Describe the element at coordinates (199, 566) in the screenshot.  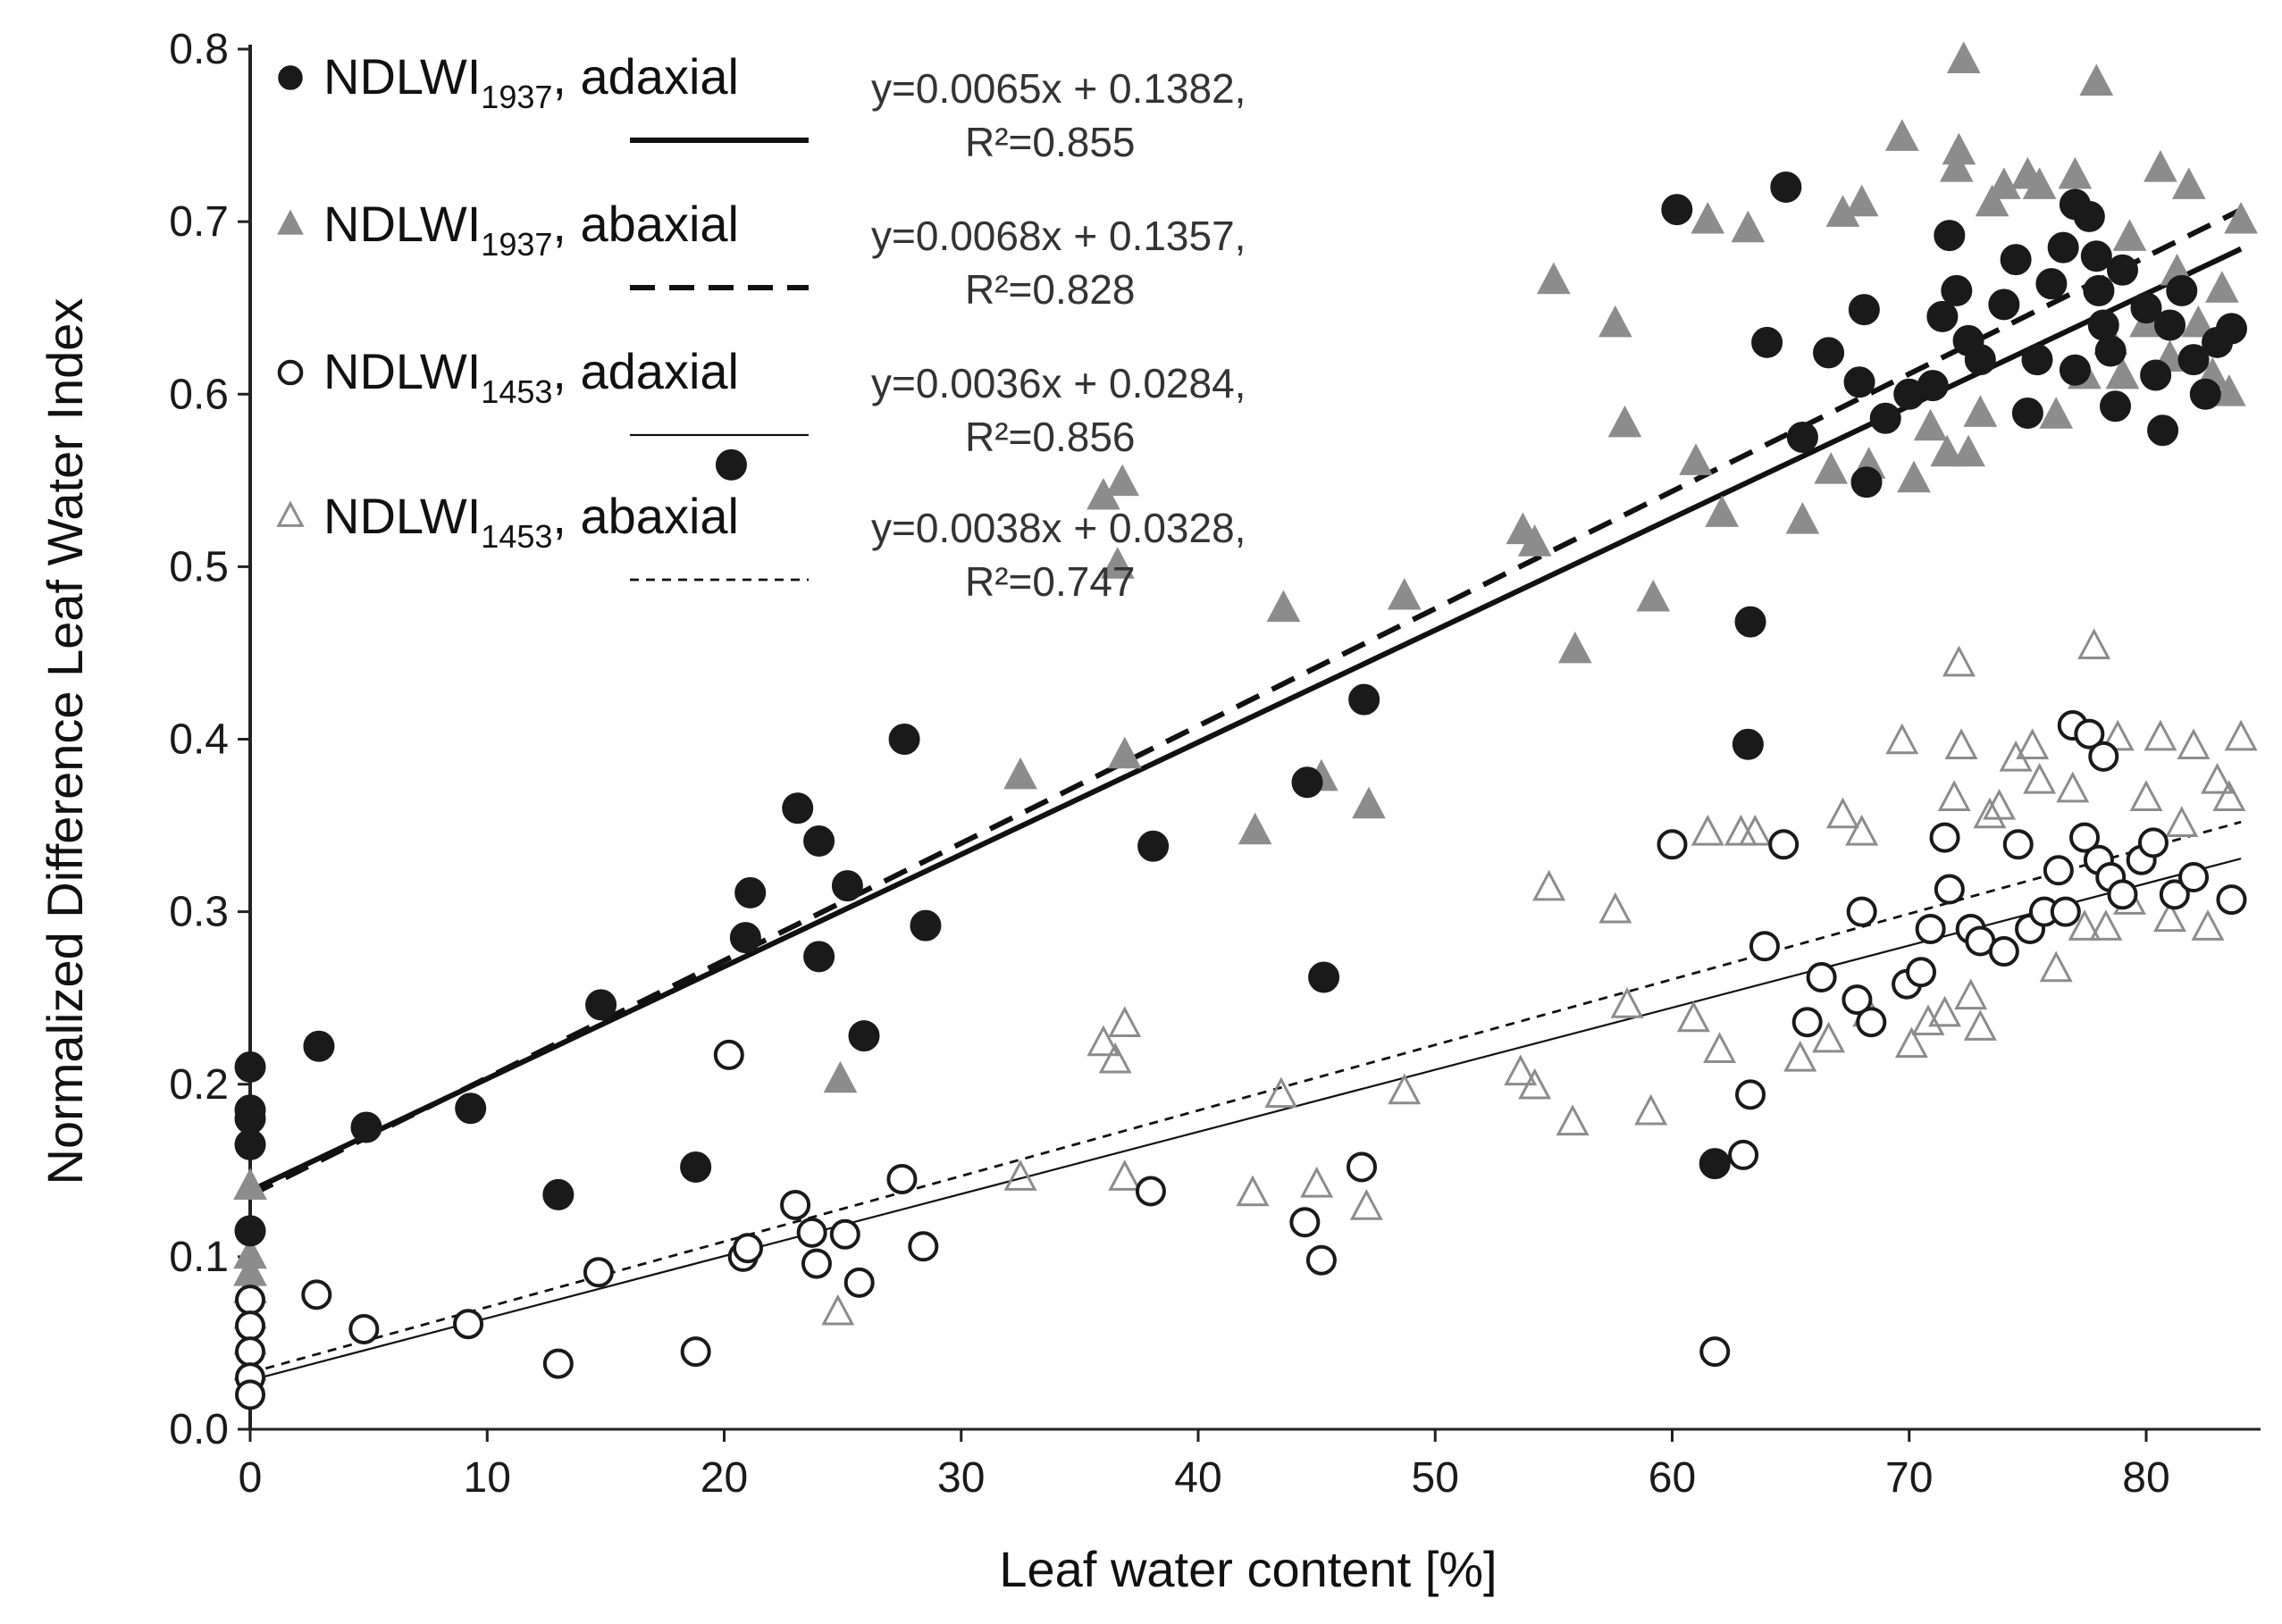
I see `y-tick-label: 0.5` at that location.